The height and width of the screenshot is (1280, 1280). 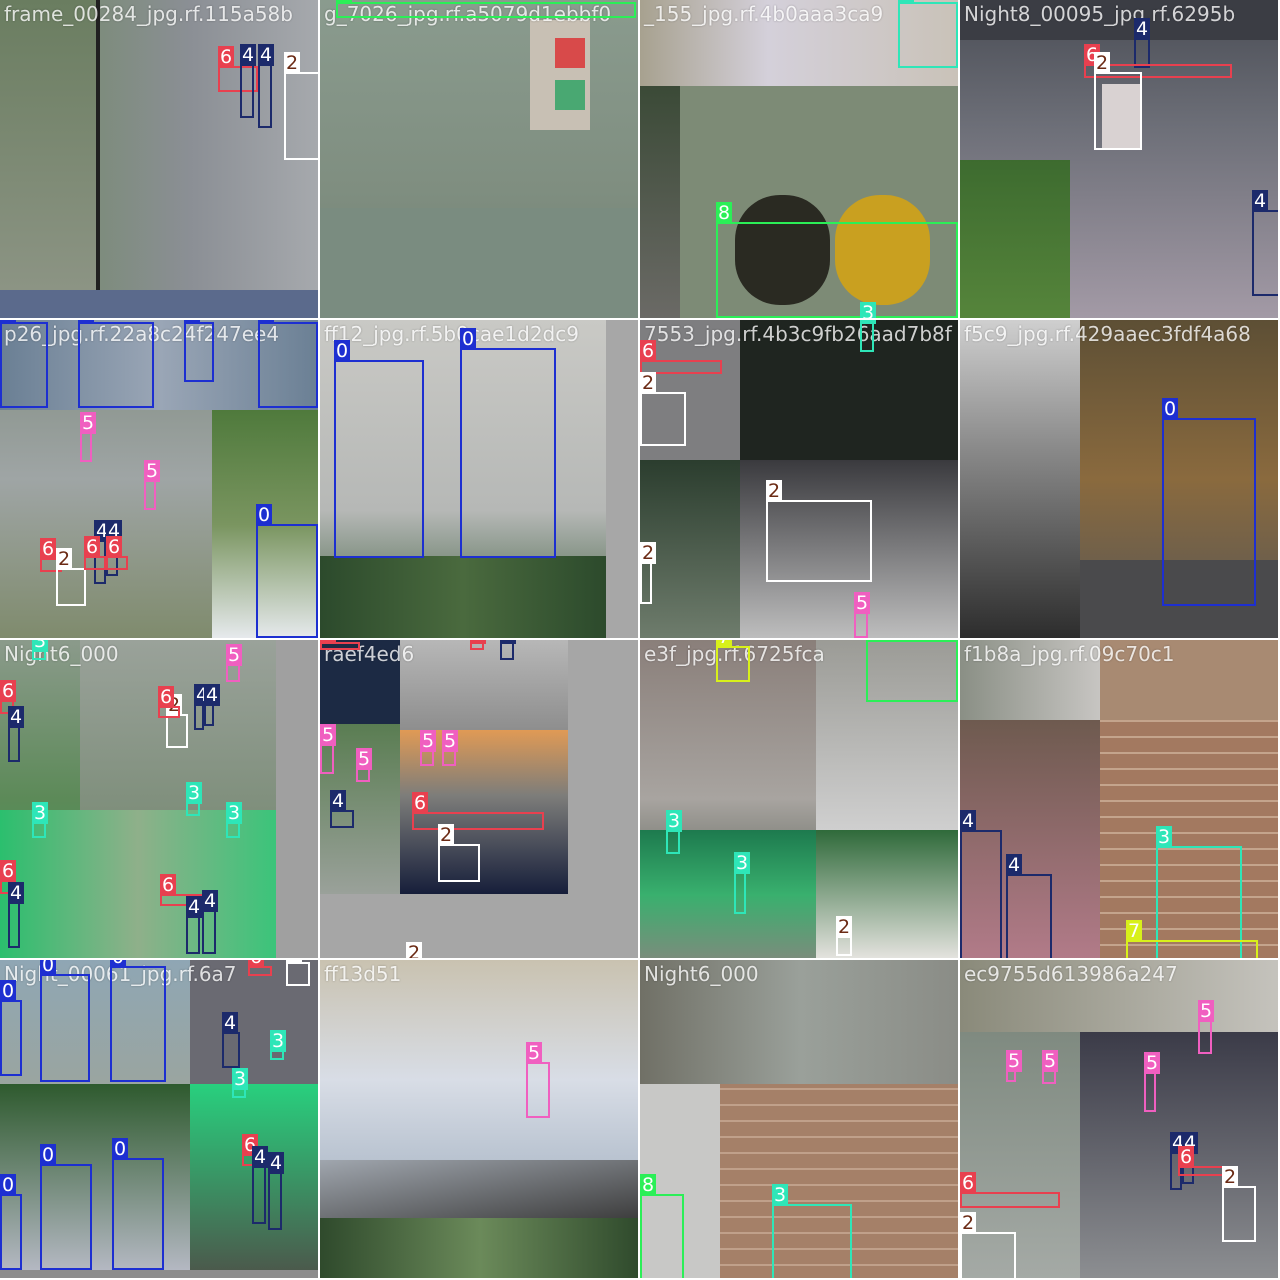 What do you see at coordinates (1120, 1120) in the screenshot?
I see `tile-street-aerial: ec9755d613986a247 5 5 5 5 4 4 6 2 6 2` at bounding box center [1120, 1120].